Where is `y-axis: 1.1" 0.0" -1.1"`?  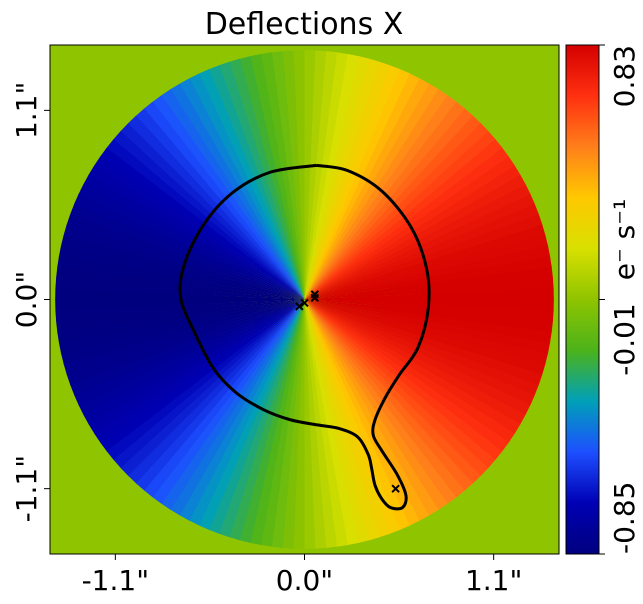
y-axis: 1.1" 0.0" -1.1" is located at coordinates (30, 302).